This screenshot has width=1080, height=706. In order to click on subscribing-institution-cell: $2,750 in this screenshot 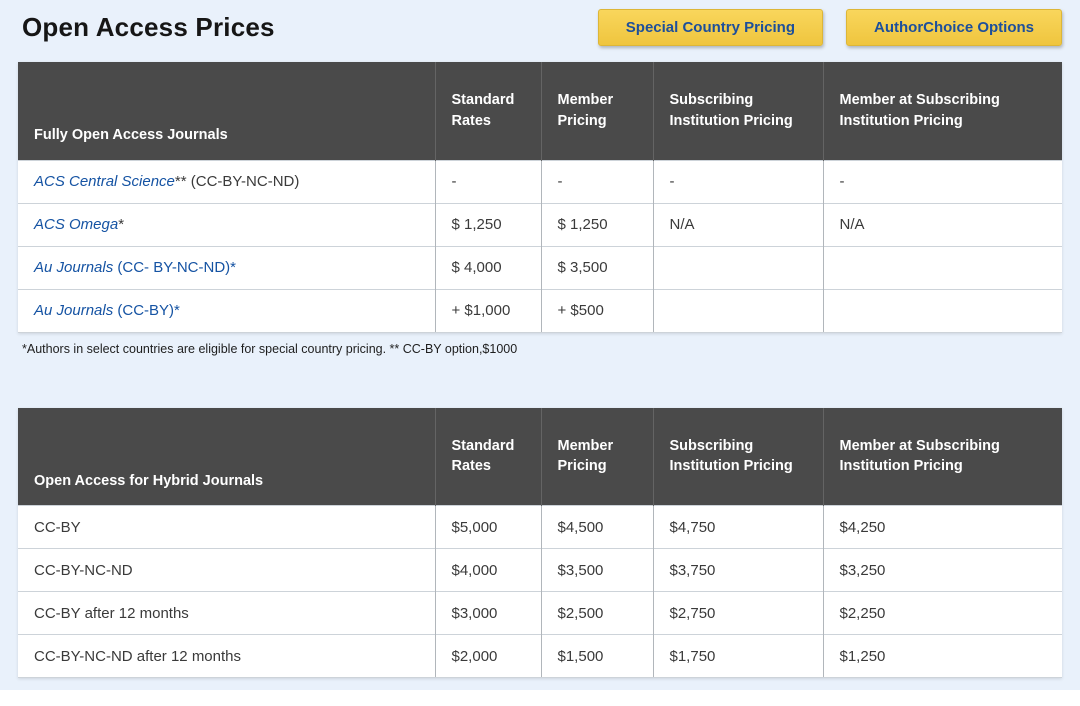, I will do `click(738, 613)`.